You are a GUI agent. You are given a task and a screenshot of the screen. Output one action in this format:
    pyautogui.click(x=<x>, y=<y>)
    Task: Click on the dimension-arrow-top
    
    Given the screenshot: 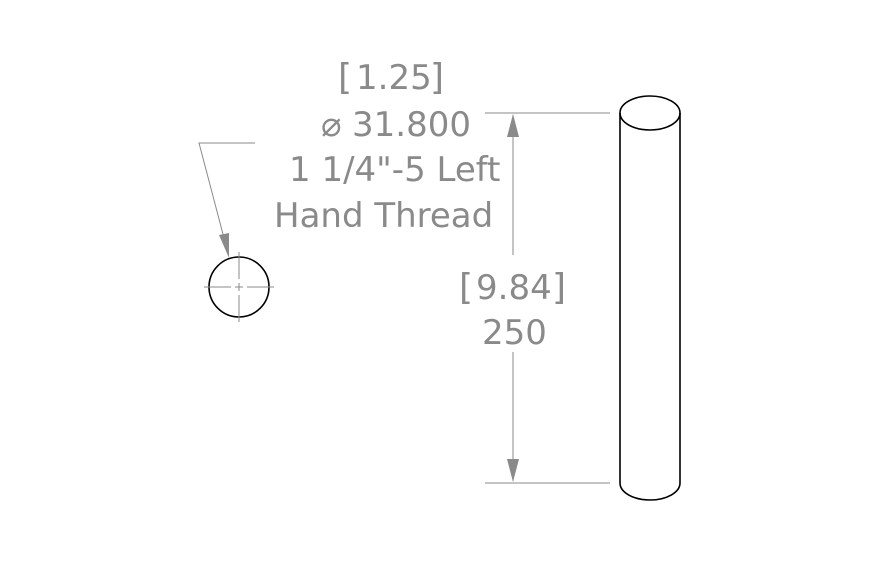 What is the action you would take?
    pyautogui.click(x=513, y=125)
    